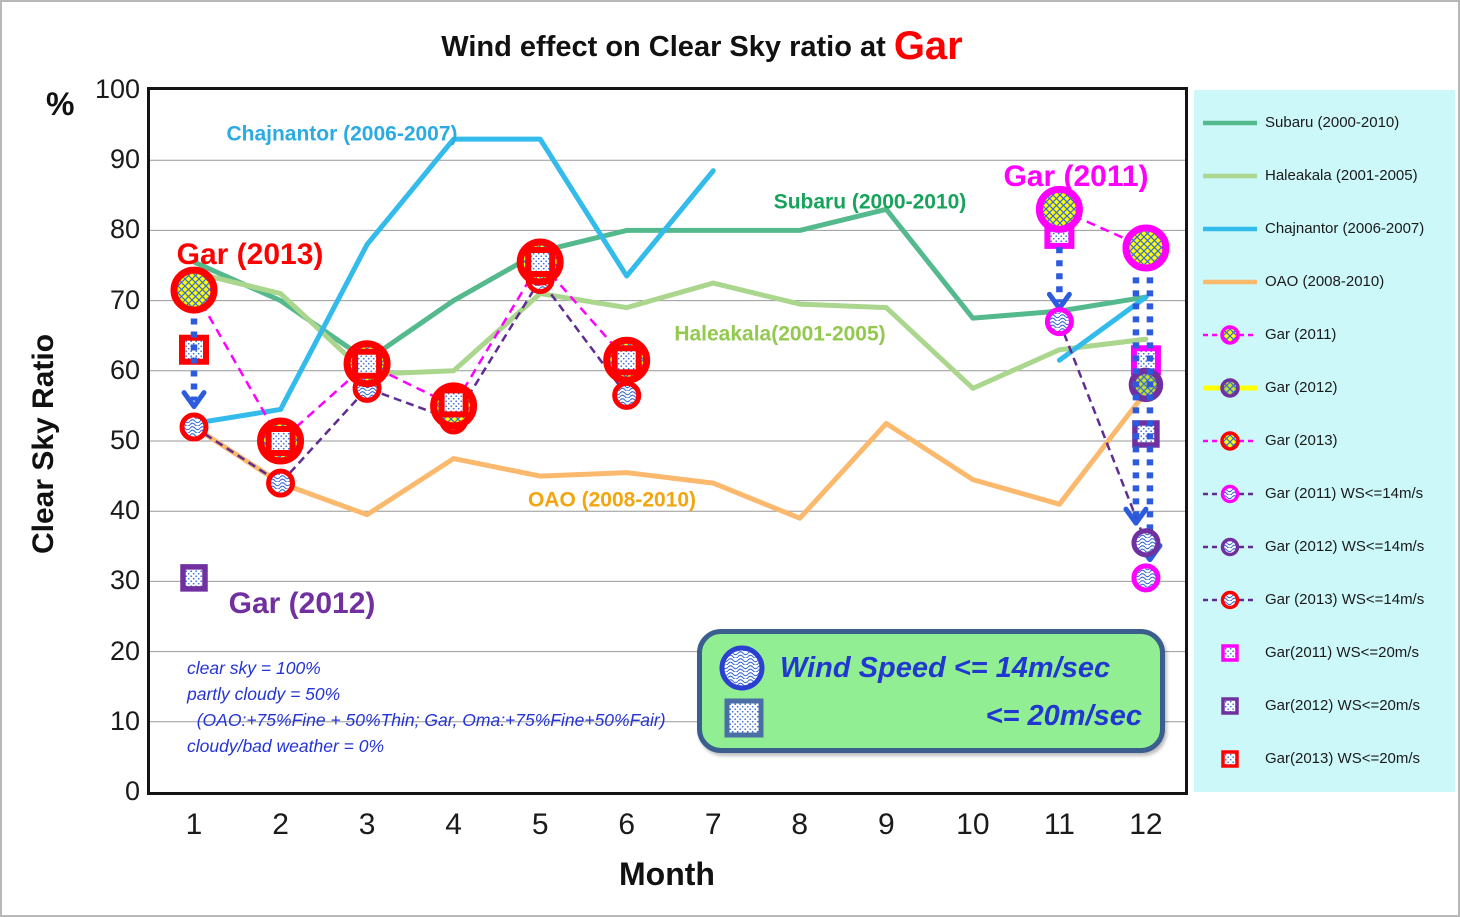 This screenshot has height=917, width=1460. What do you see at coordinates (286, 746) in the screenshot?
I see `note-line: cloudy/bad weather = 0%` at bounding box center [286, 746].